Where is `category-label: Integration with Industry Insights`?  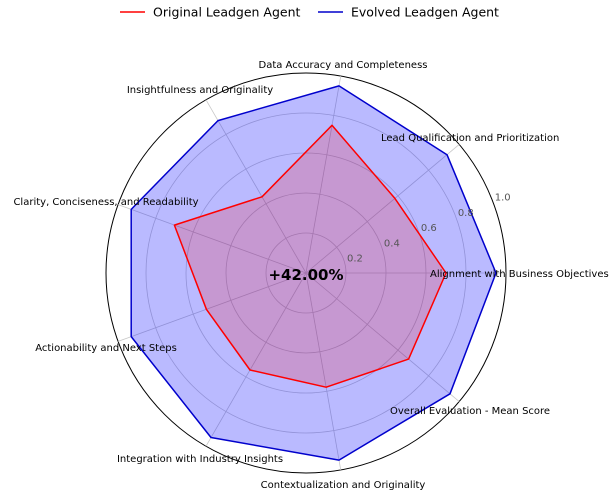
category-label: Integration with Industry Insights is located at coordinates (200, 459).